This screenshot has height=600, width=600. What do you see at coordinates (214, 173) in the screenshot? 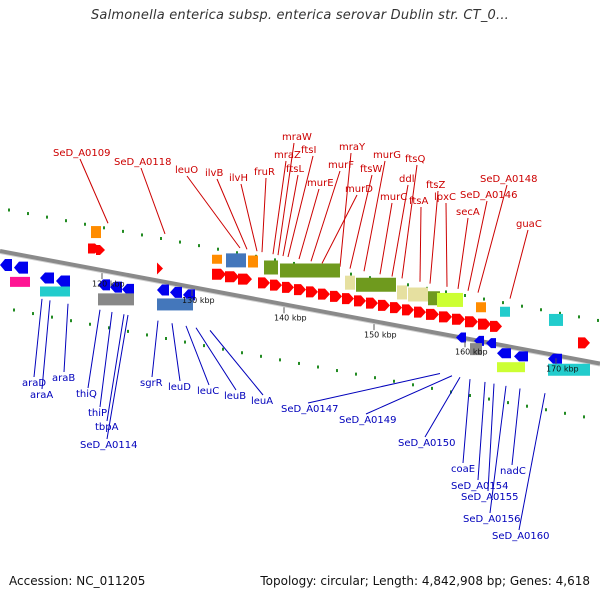
I see `gene-label-ilvB: ilvB` at bounding box center [214, 173].